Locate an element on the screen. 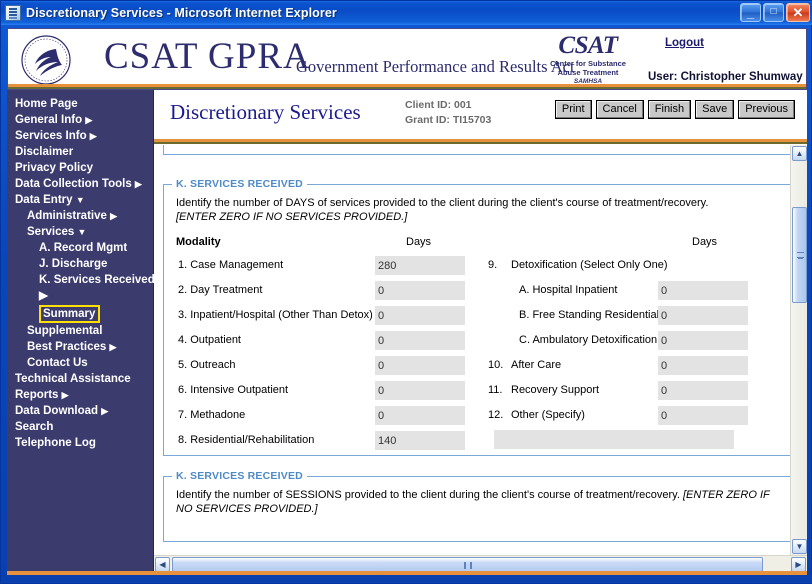  page-action-buttons: Print Cancel Finish Save Previous is located at coordinates (674, 109).